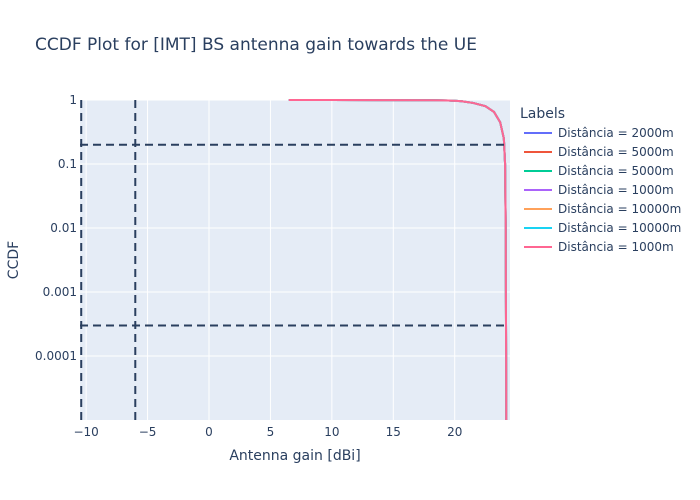 This screenshot has height=500, width=700. I want to click on legend-item: Distância = 2000m, so click(599, 133).